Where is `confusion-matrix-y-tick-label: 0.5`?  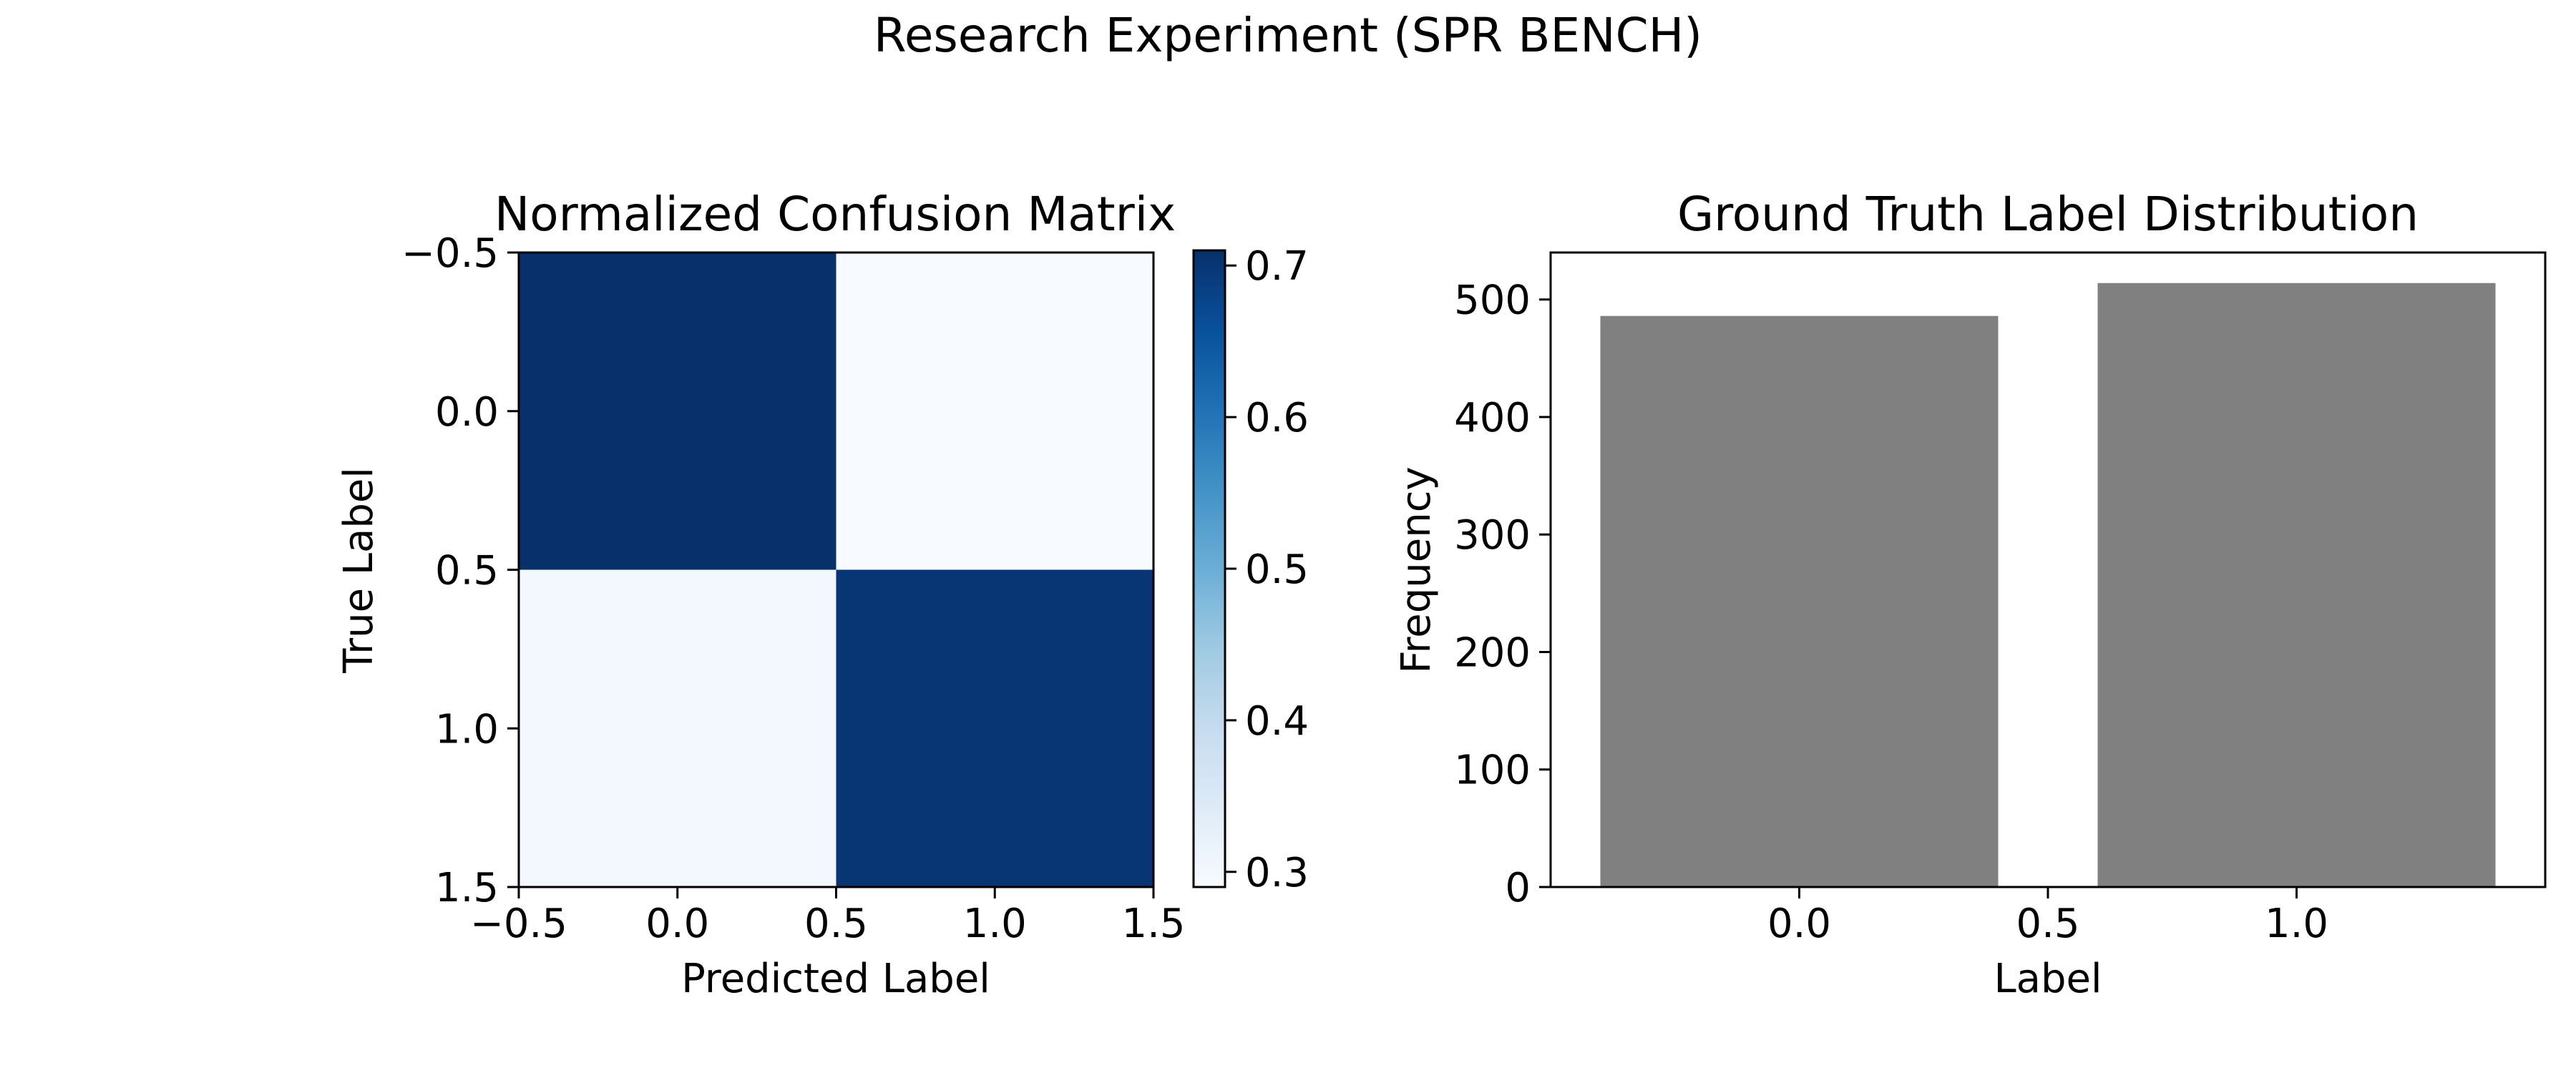 confusion-matrix-y-tick-label: 0.5 is located at coordinates (467, 571).